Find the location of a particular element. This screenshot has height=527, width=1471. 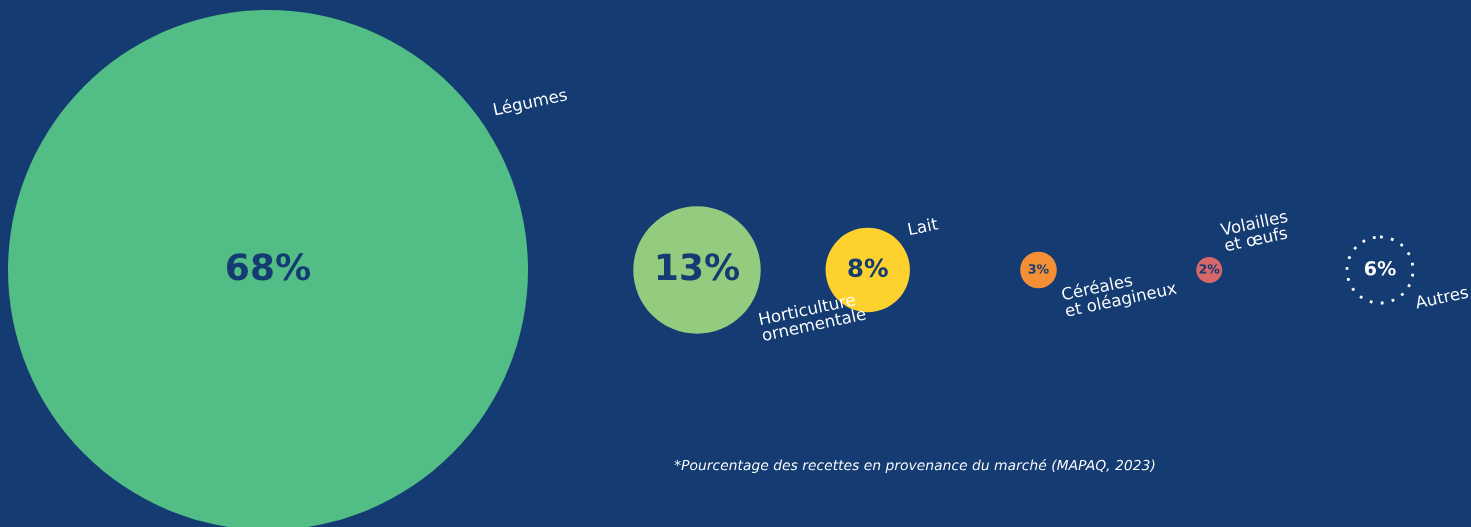

data-label: 3% is located at coordinates (1038, 269).